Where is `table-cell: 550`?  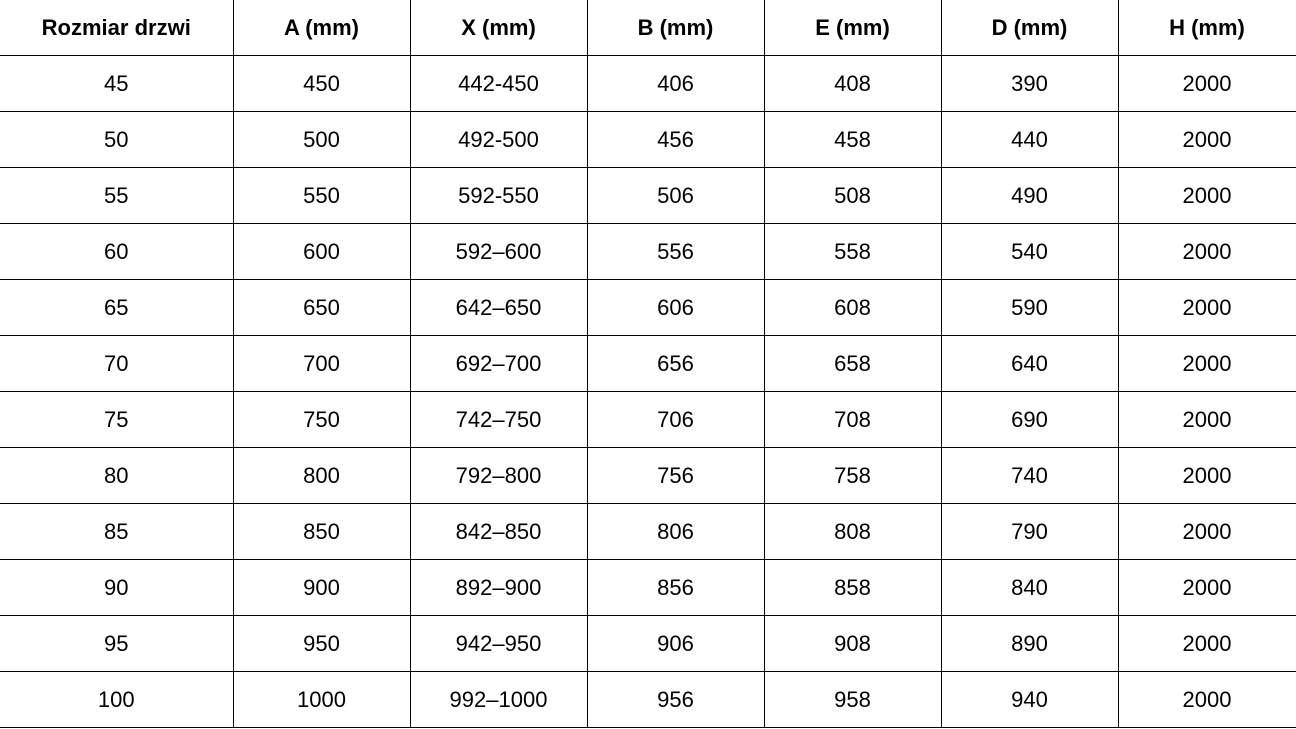 table-cell: 550 is located at coordinates (321, 195).